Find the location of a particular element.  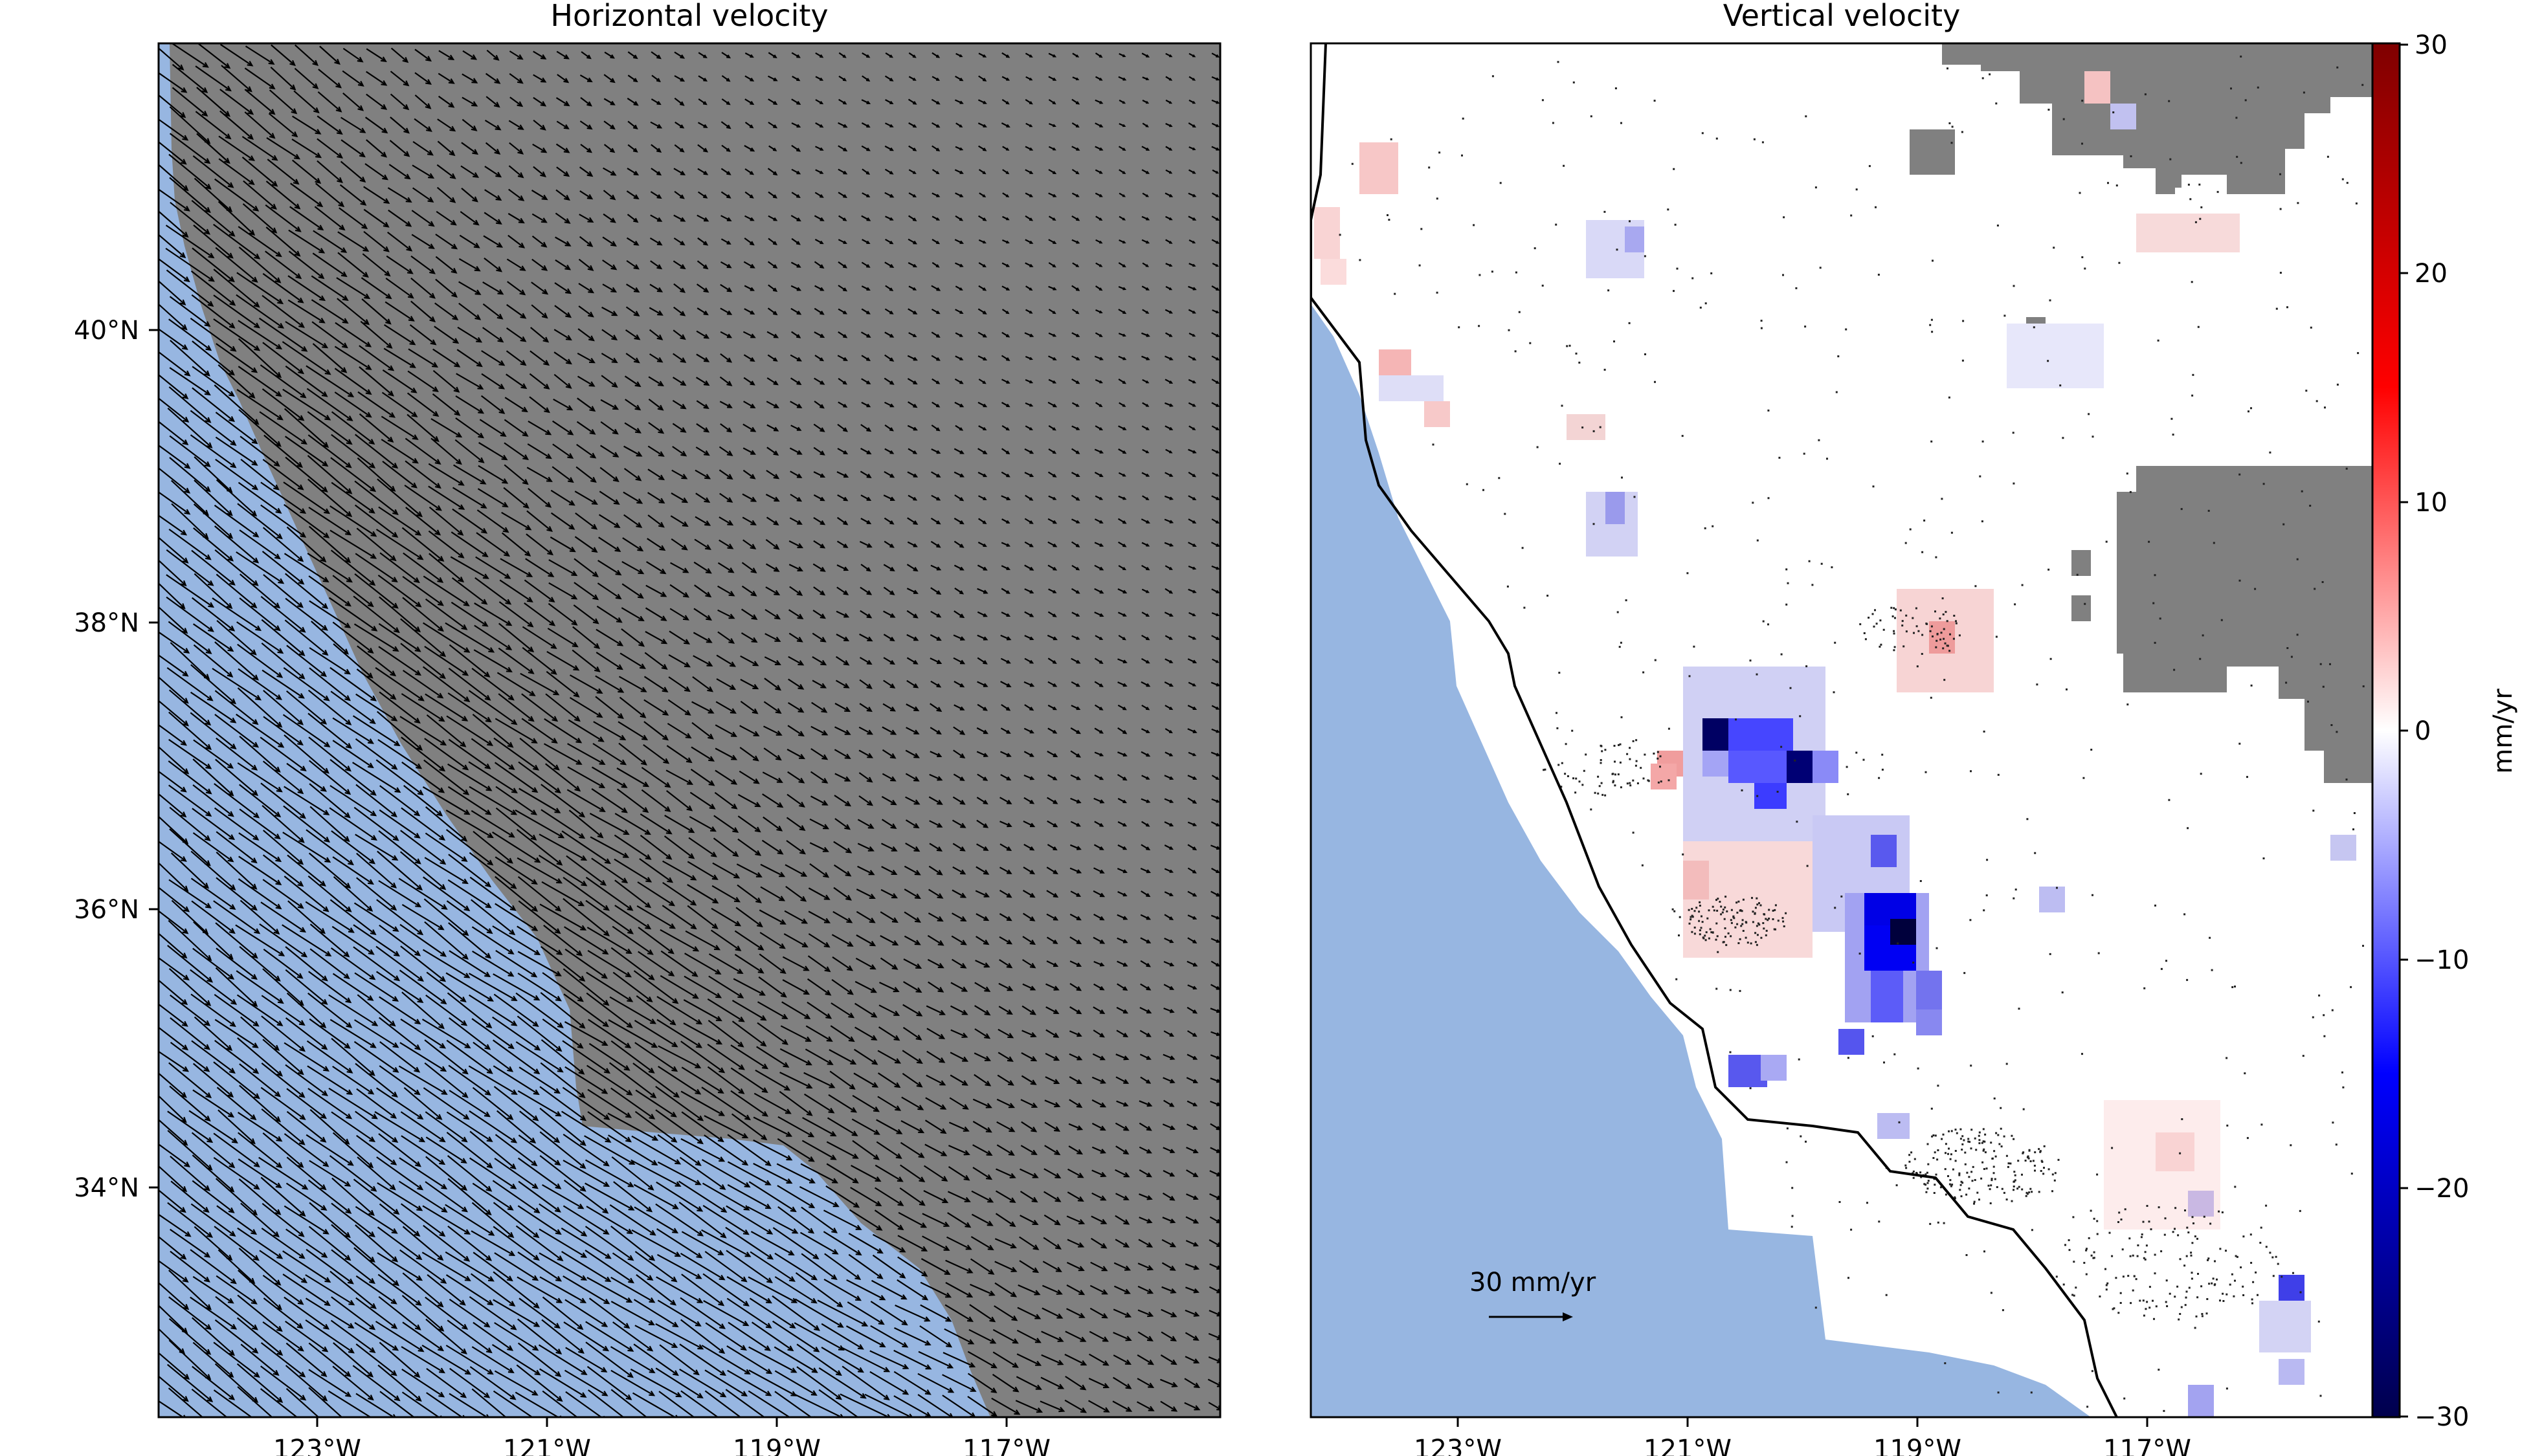

colorbar-tick-label: 20 is located at coordinates (2431, 274).